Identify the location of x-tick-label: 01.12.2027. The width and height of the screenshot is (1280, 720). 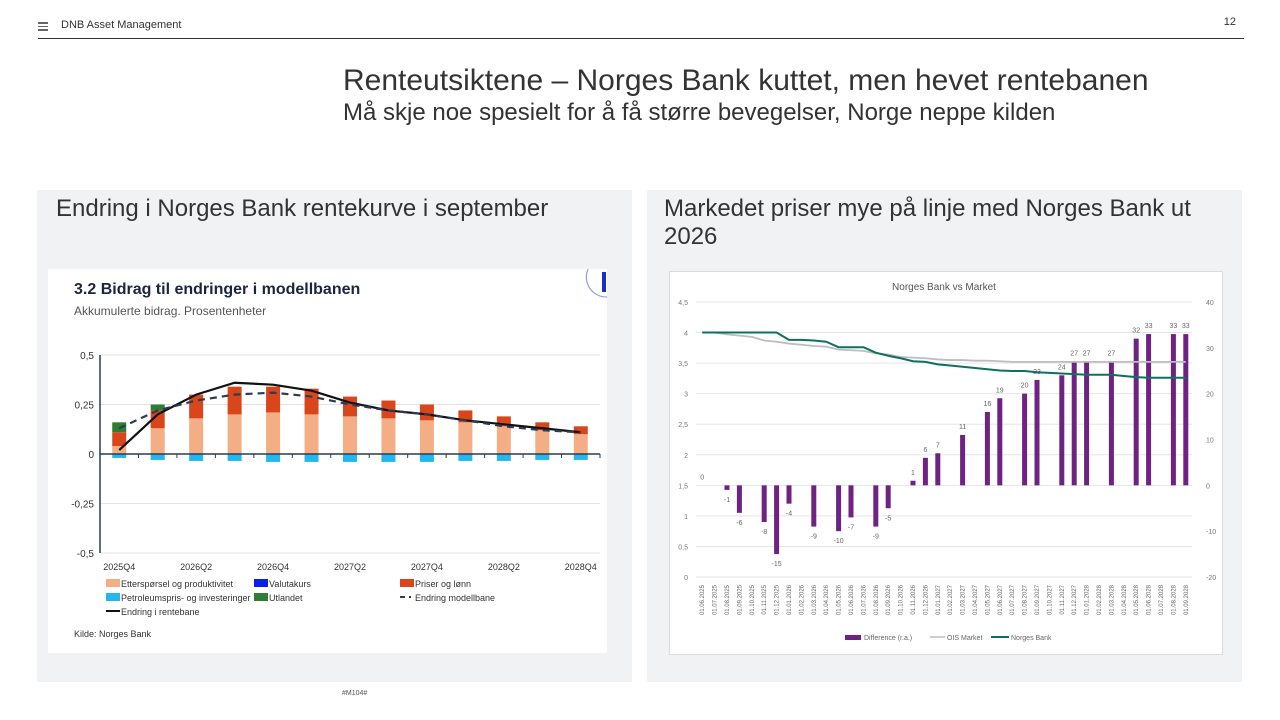
(1075, 599).